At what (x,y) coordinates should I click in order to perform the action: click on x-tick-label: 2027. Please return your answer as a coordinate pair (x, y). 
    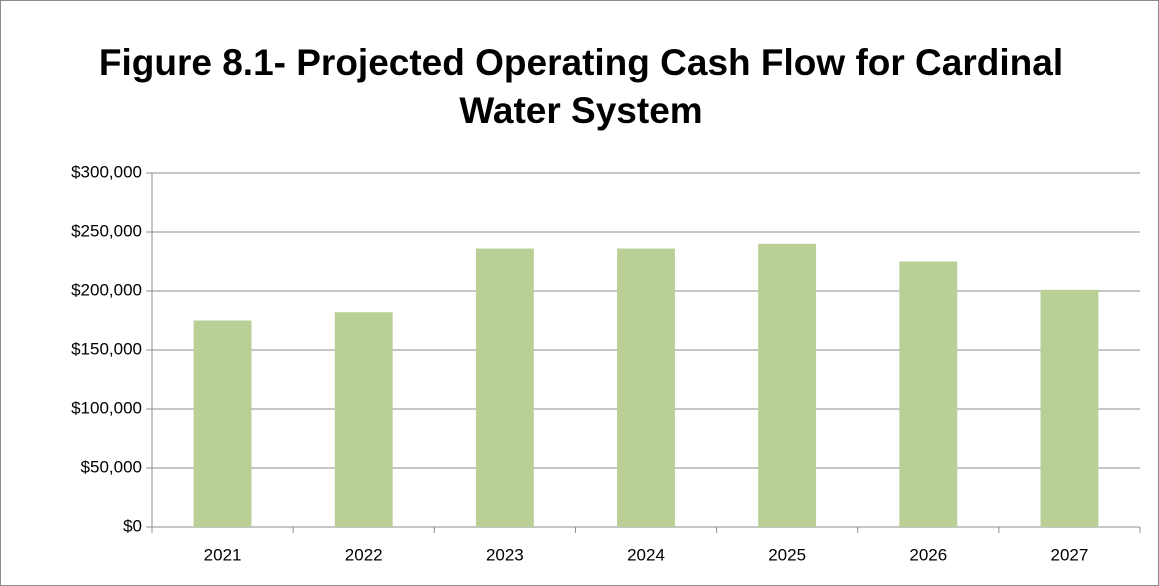
    Looking at the image, I should click on (1070, 554).